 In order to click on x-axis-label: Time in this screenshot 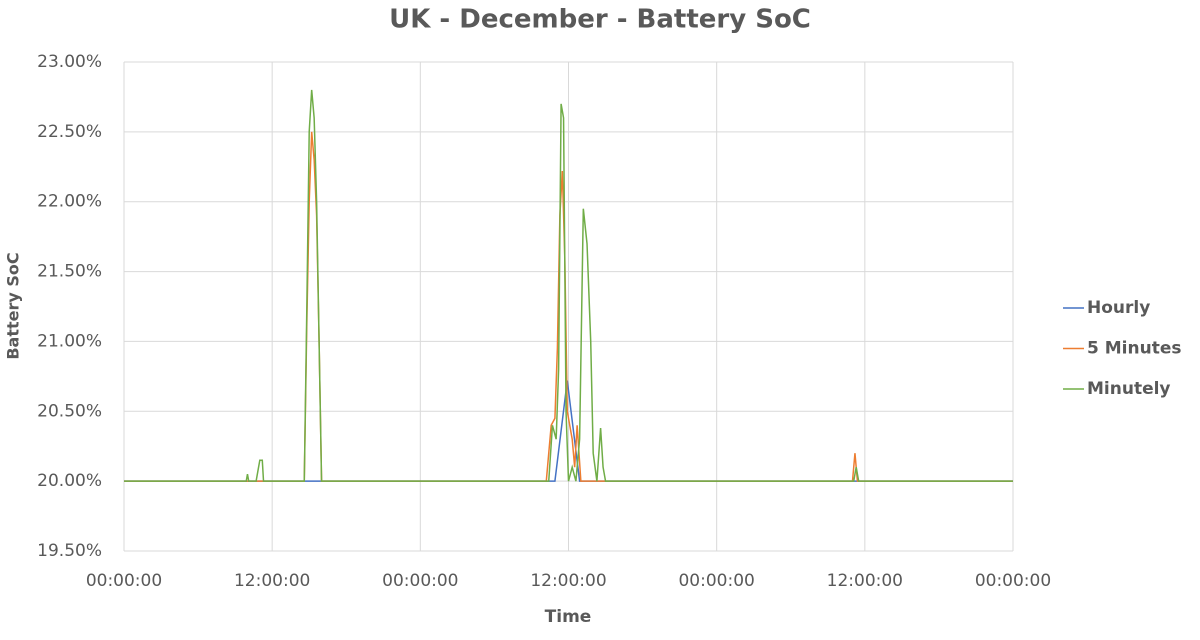, I will do `click(568, 617)`.